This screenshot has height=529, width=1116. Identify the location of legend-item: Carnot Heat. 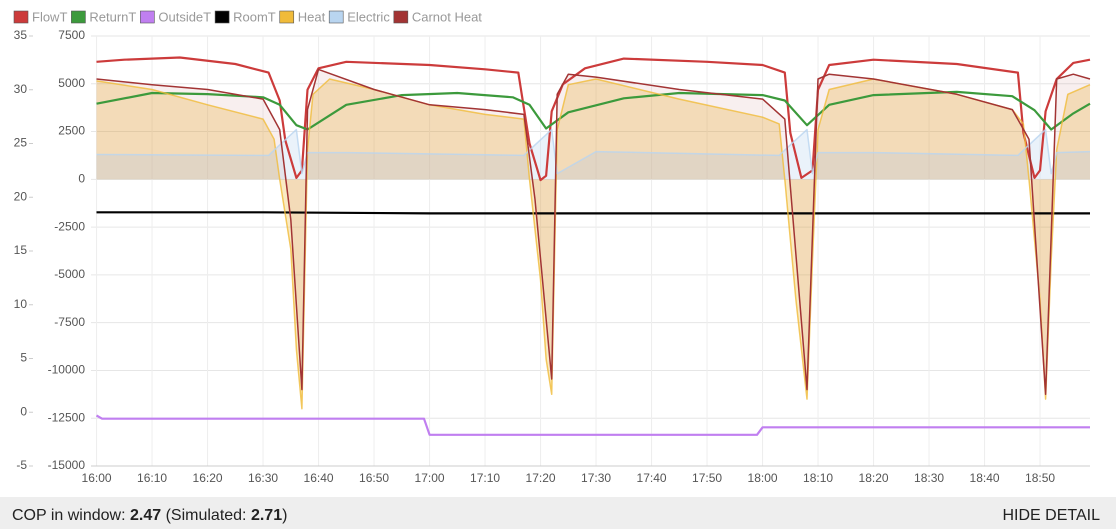
(437, 16).